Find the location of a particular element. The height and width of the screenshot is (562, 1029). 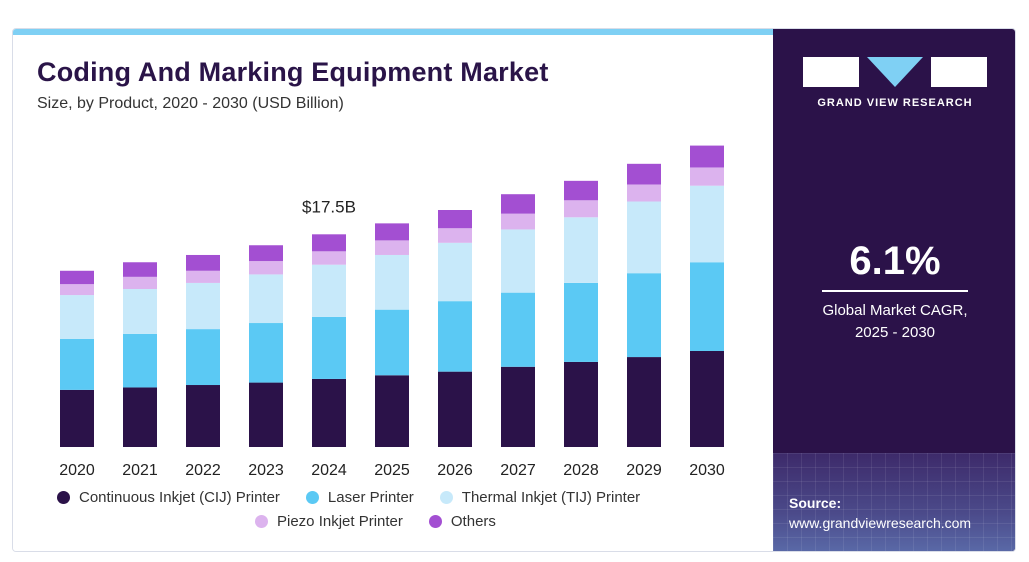

legend-row: Piezo Inkjet Printer Others is located at coordinates (388, 521).